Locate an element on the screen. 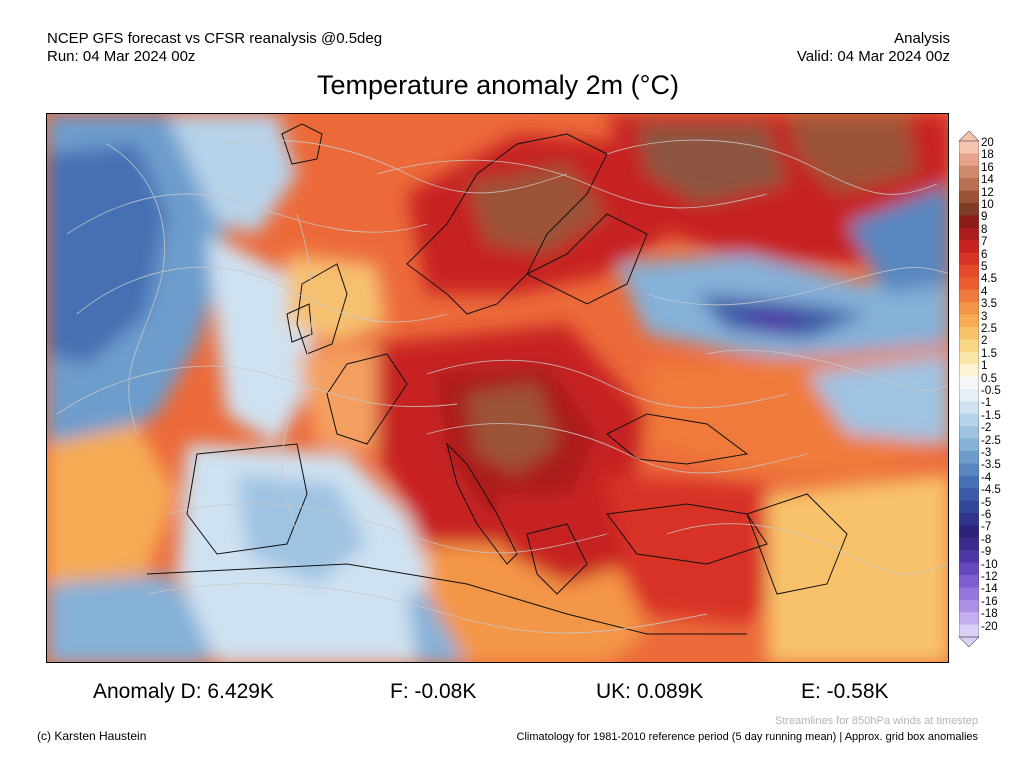 This screenshot has width=1024, height=768. anomaly-france: F: -0.08K is located at coordinates (433, 691).